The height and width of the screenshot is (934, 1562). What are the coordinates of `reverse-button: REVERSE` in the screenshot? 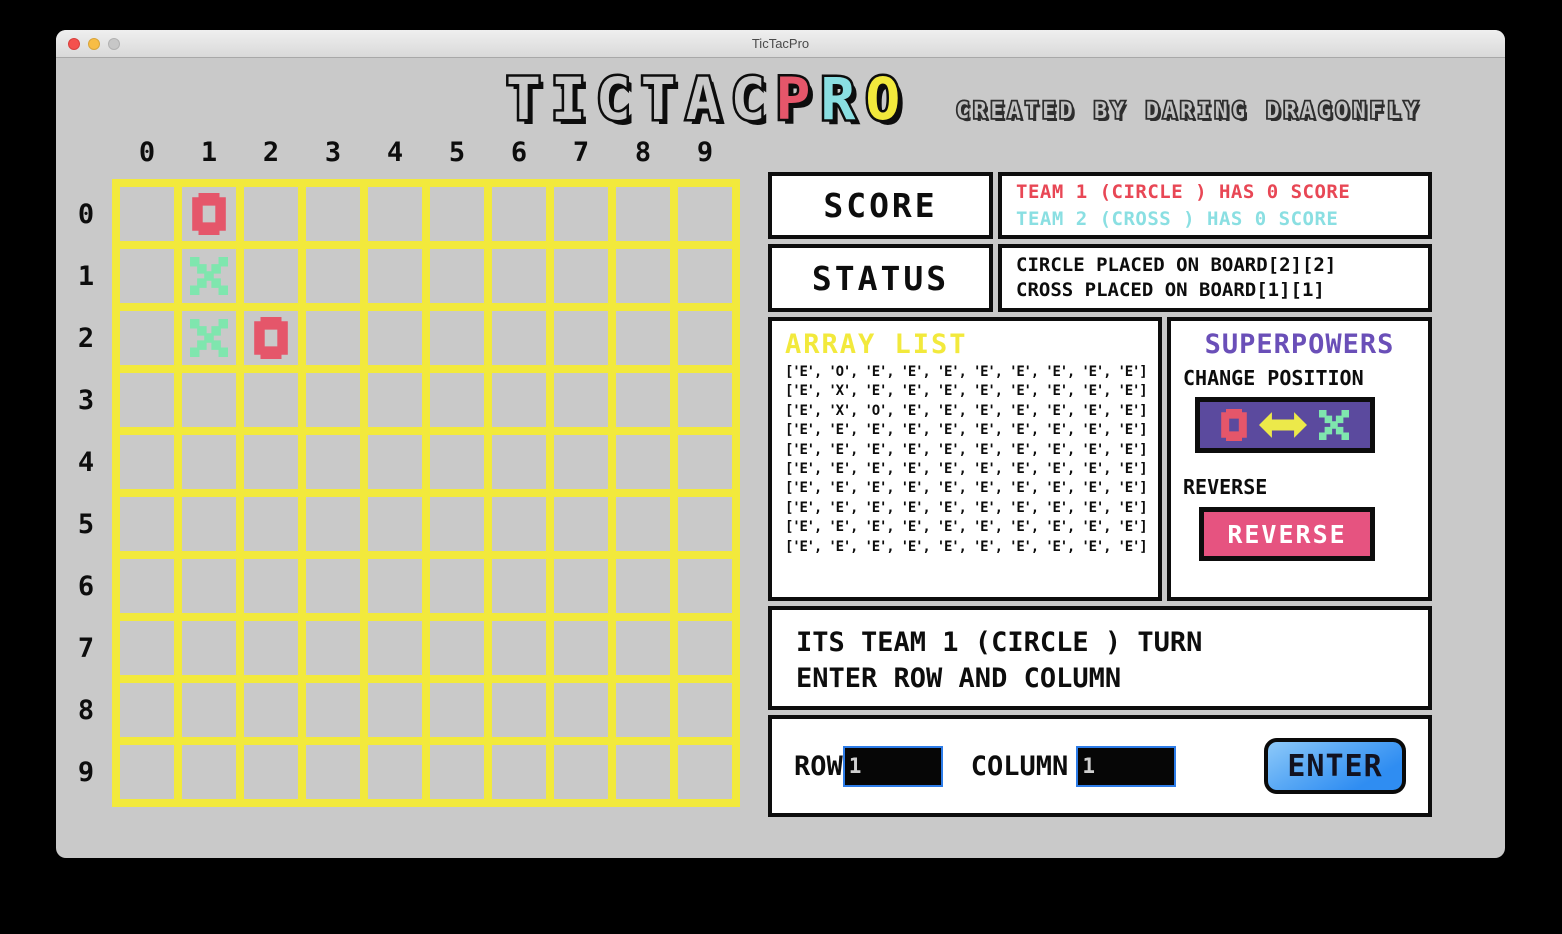 It's located at (1287, 534).